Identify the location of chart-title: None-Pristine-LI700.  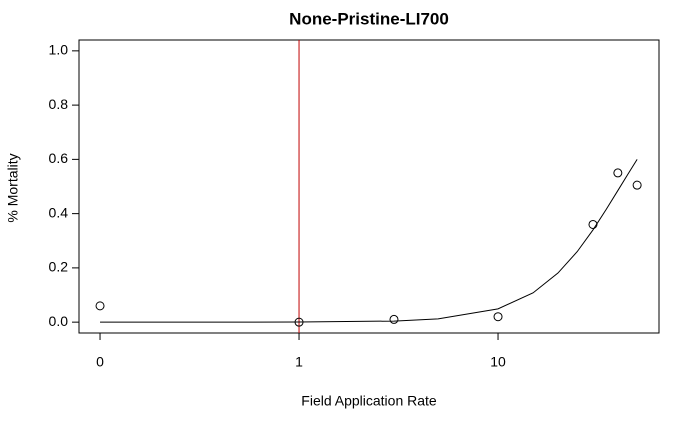
(369, 18).